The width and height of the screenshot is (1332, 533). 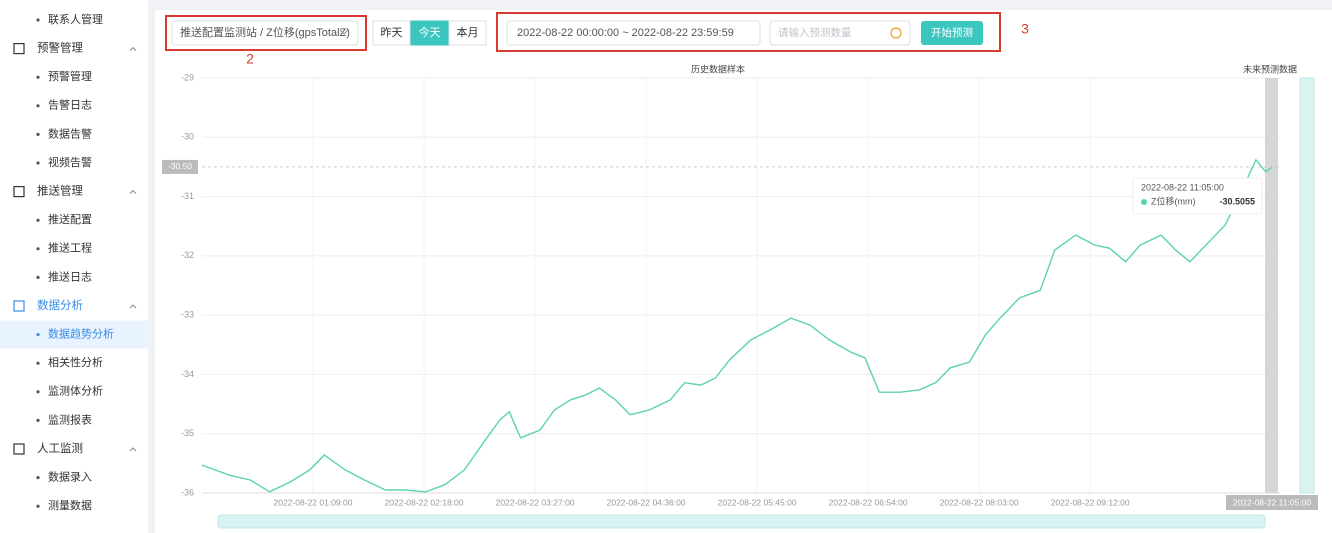 What do you see at coordinates (187, 196) in the screenshot?
I see `y-tick-label: -31` at bounding box center [187, 196].